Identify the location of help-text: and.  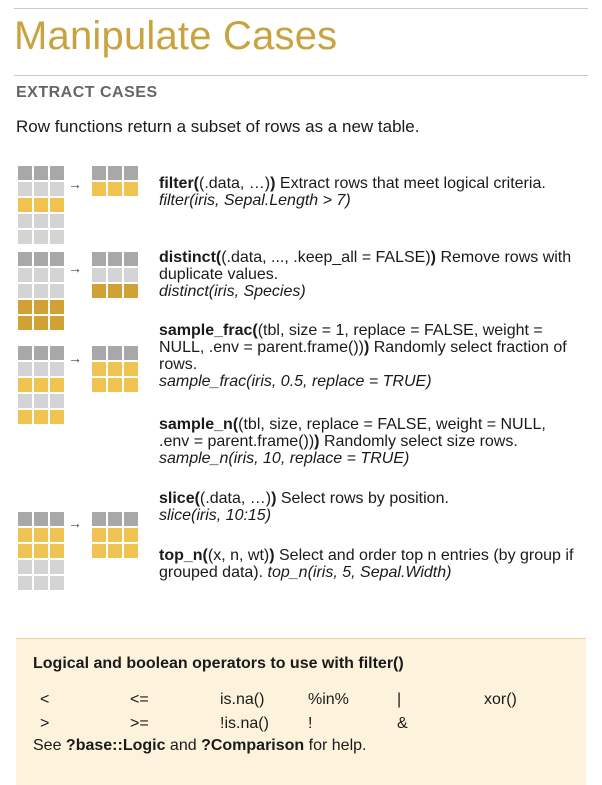
(183, 745).